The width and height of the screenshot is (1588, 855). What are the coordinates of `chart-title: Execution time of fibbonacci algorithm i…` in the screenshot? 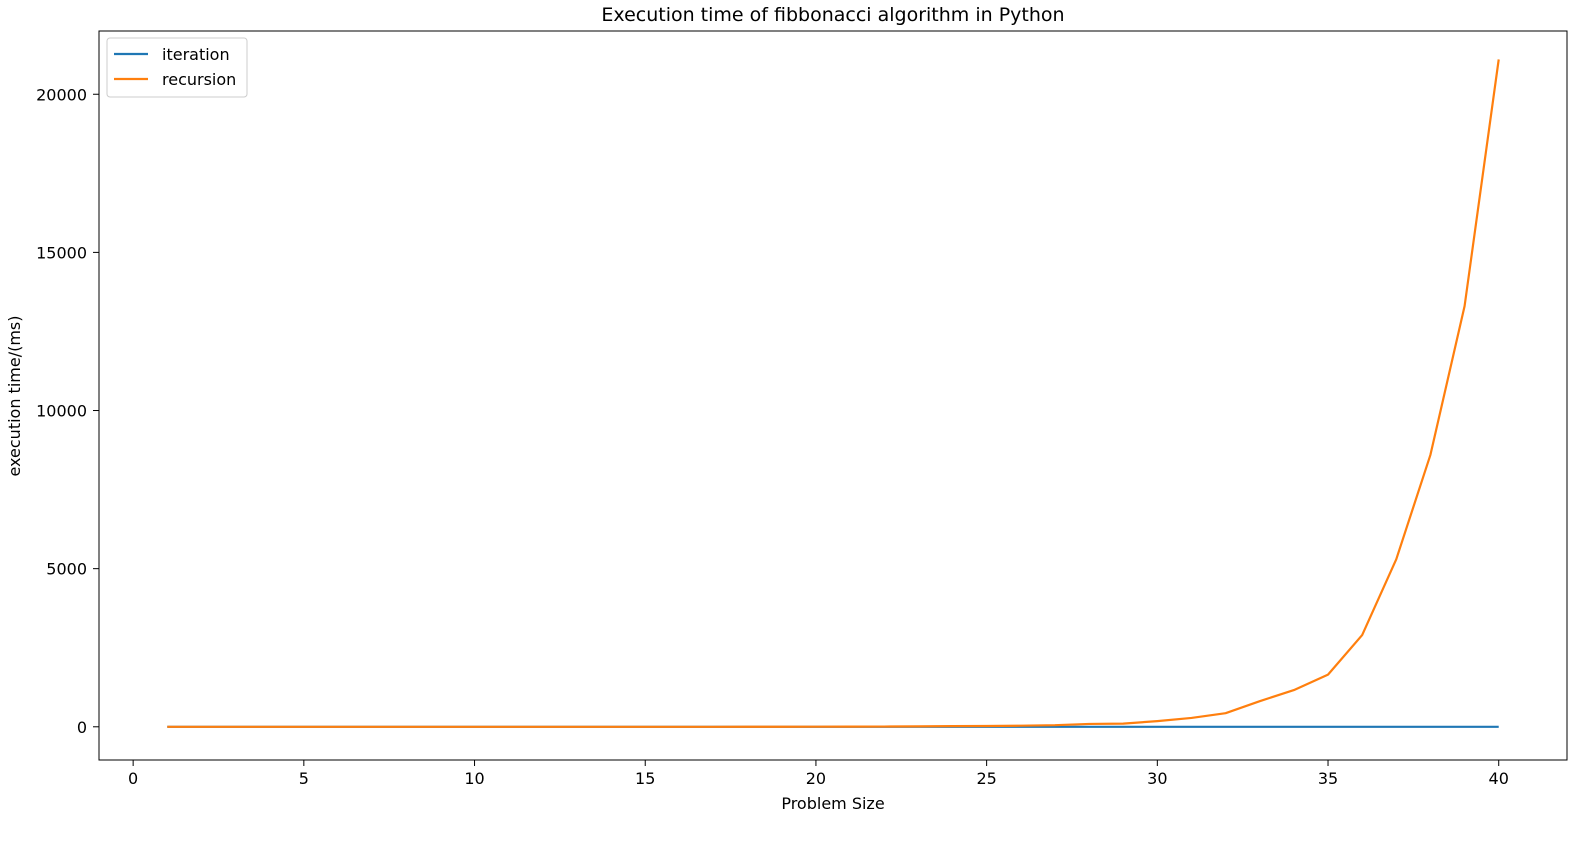 It's located at (832, 15).